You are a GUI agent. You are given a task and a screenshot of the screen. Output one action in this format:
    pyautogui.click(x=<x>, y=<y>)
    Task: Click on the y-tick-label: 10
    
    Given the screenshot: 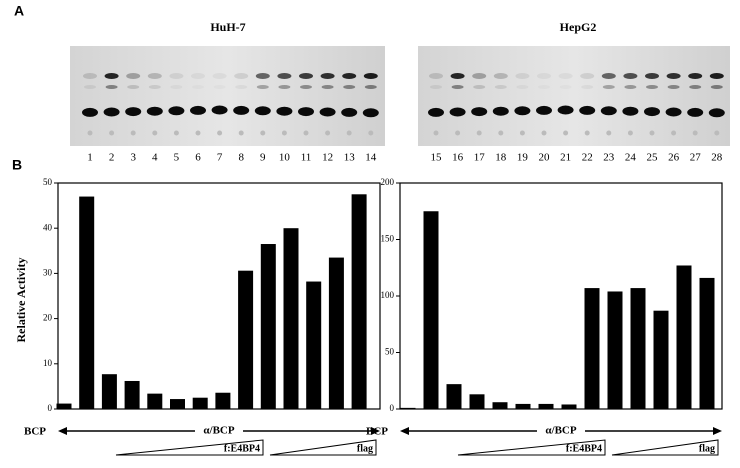 What is the action you would take?
    pyautogui.click(x=48, y=363)
    